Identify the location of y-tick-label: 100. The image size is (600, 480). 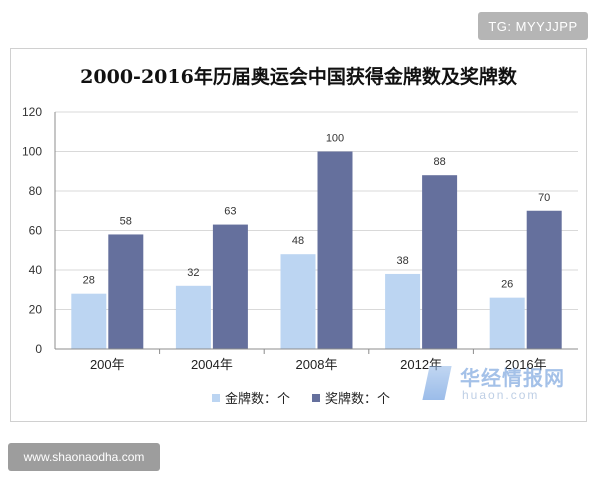
(32, 152).